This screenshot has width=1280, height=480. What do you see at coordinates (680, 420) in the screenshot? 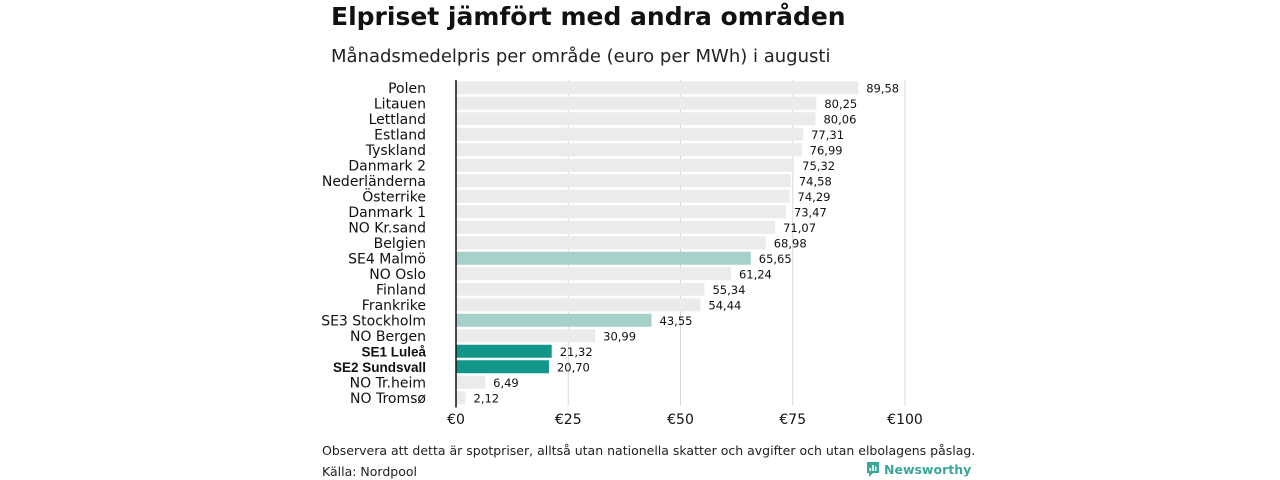
I see `x-tick-label: €50` at bounding box center [680, 420].